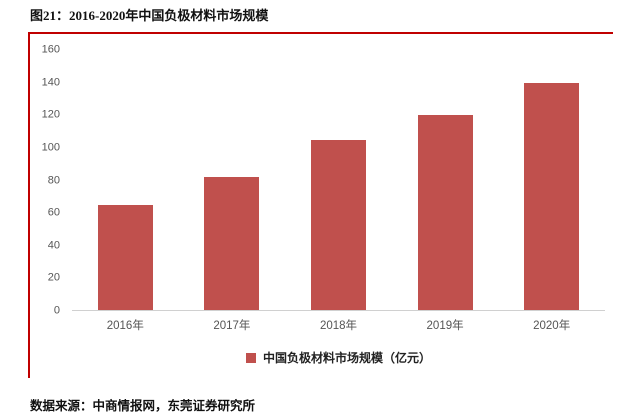 This screenshot has width=641, height=420. Describe the element at coordinates (149, 15) in the screenshot. I see `figure-title: 图21：2016-2020年中国负极材料市场规模` at that location.